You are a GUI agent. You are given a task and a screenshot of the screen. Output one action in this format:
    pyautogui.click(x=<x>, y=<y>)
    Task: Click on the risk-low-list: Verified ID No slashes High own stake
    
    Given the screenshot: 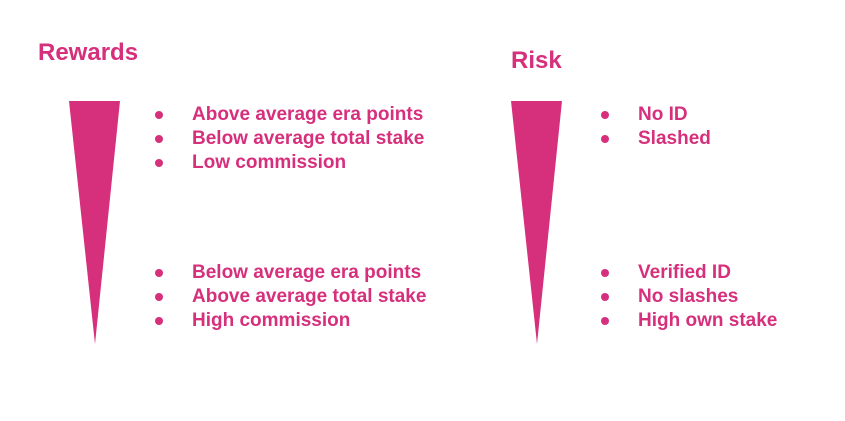 What is the action you would take?
    pyautogui.click(x=689, y=297)
    